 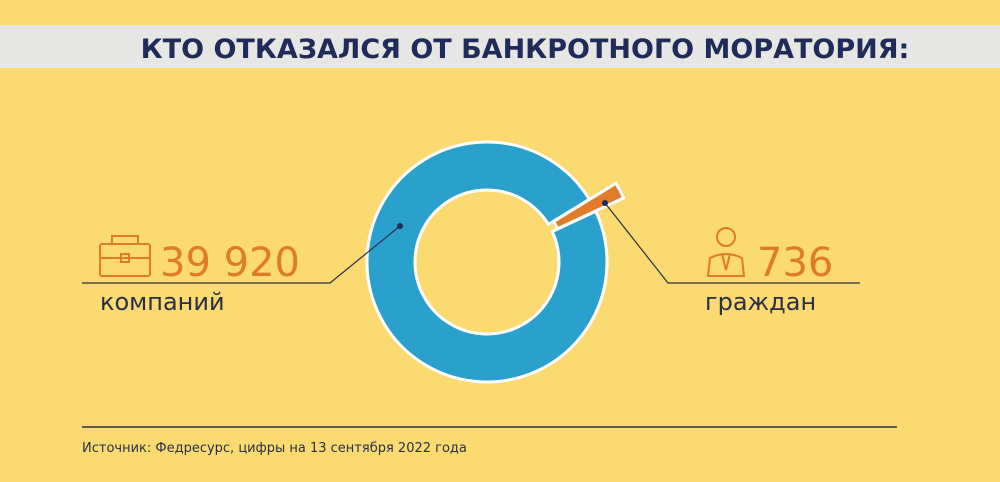 I want to click on title-band, so click(x=500, y=46).